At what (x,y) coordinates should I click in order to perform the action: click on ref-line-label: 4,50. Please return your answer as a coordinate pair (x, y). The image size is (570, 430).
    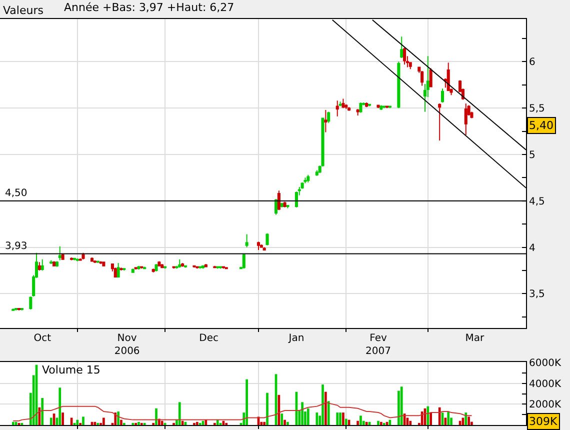
    Looking at the image, I should click on (16, 193).